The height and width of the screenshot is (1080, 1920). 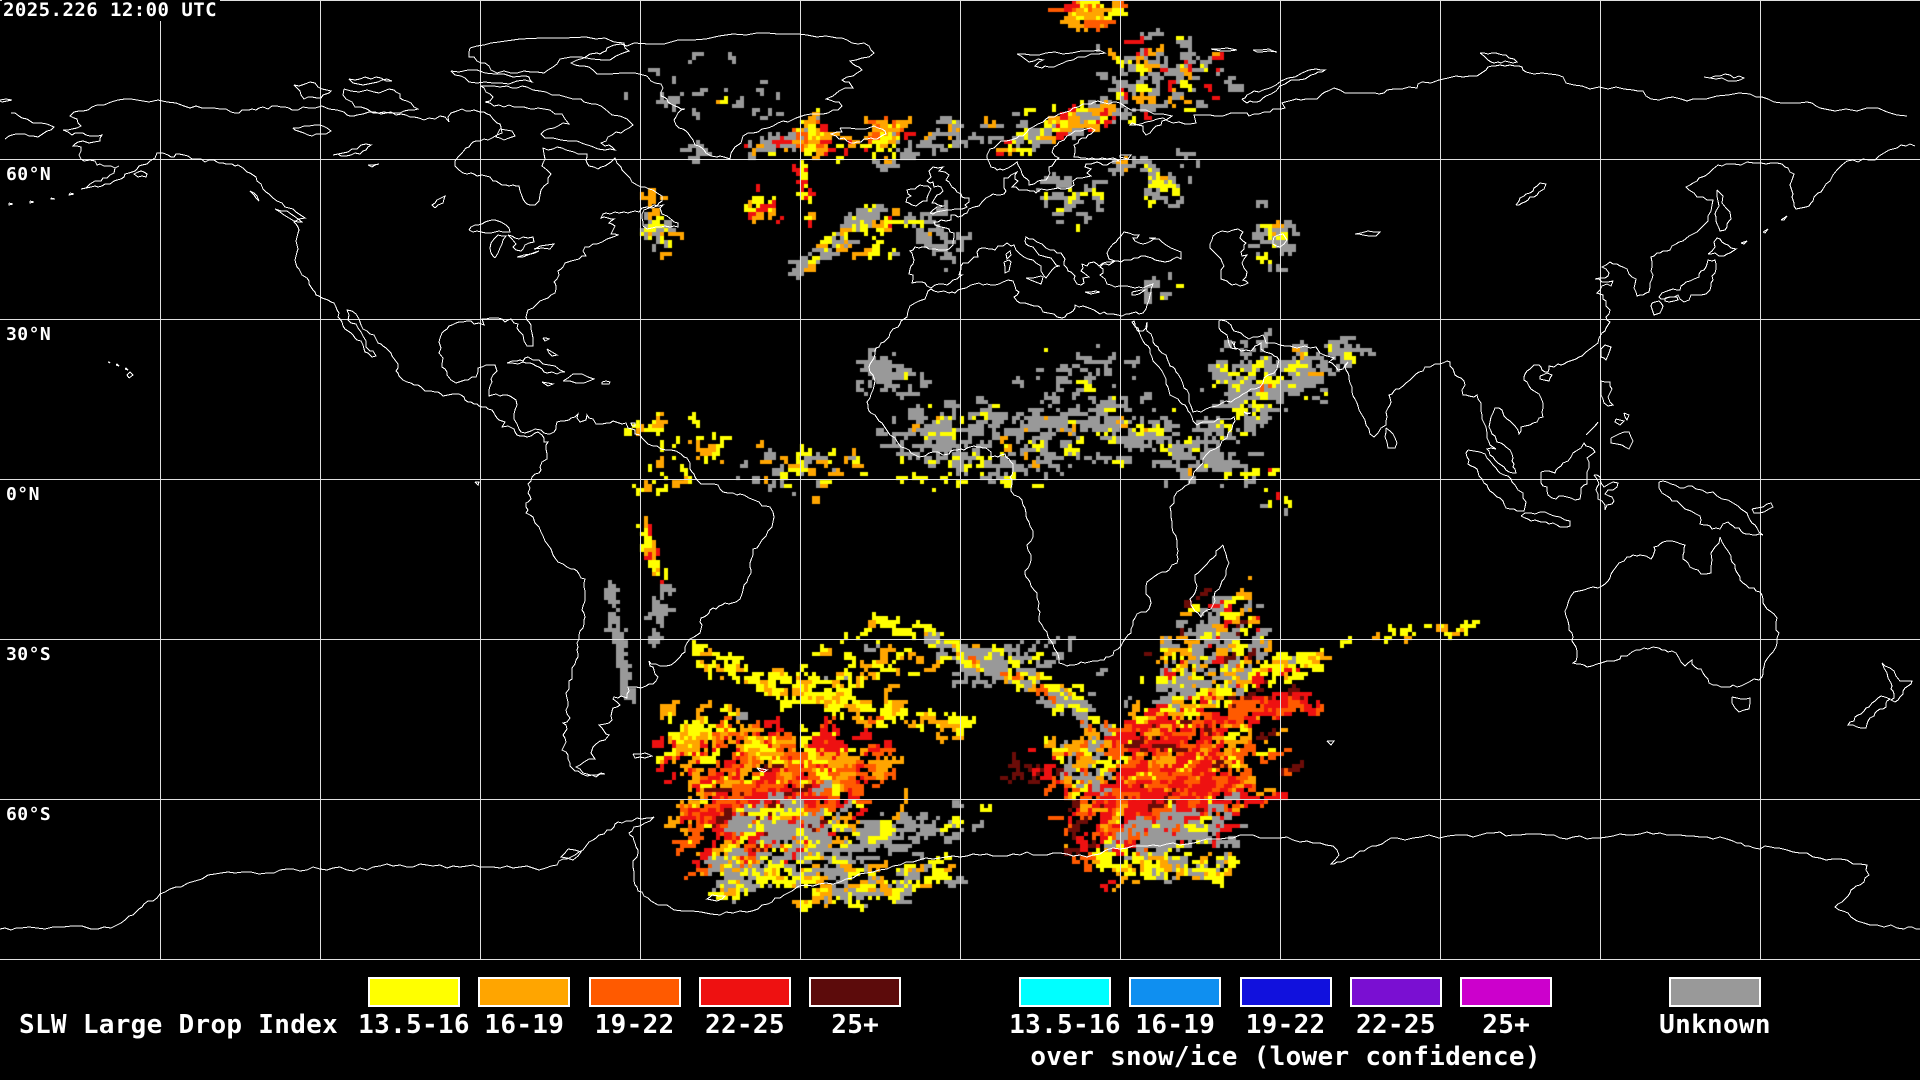 I want to click on coast-lake-aral, so click(x=1280, y=240).